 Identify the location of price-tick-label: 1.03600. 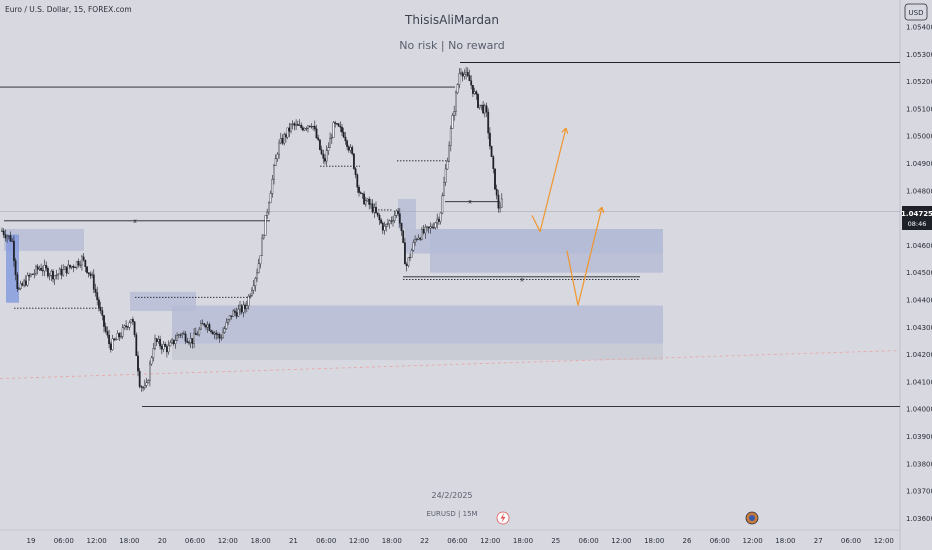
(919, 519).